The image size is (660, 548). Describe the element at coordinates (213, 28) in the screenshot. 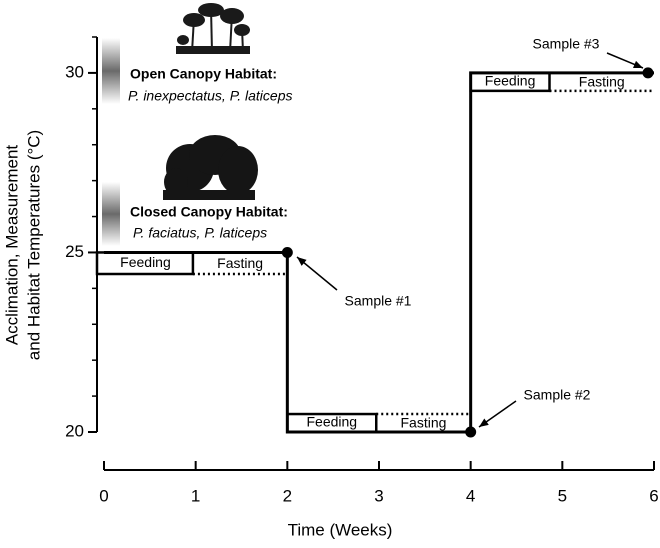

I see `open-canopy-trees` at that location.